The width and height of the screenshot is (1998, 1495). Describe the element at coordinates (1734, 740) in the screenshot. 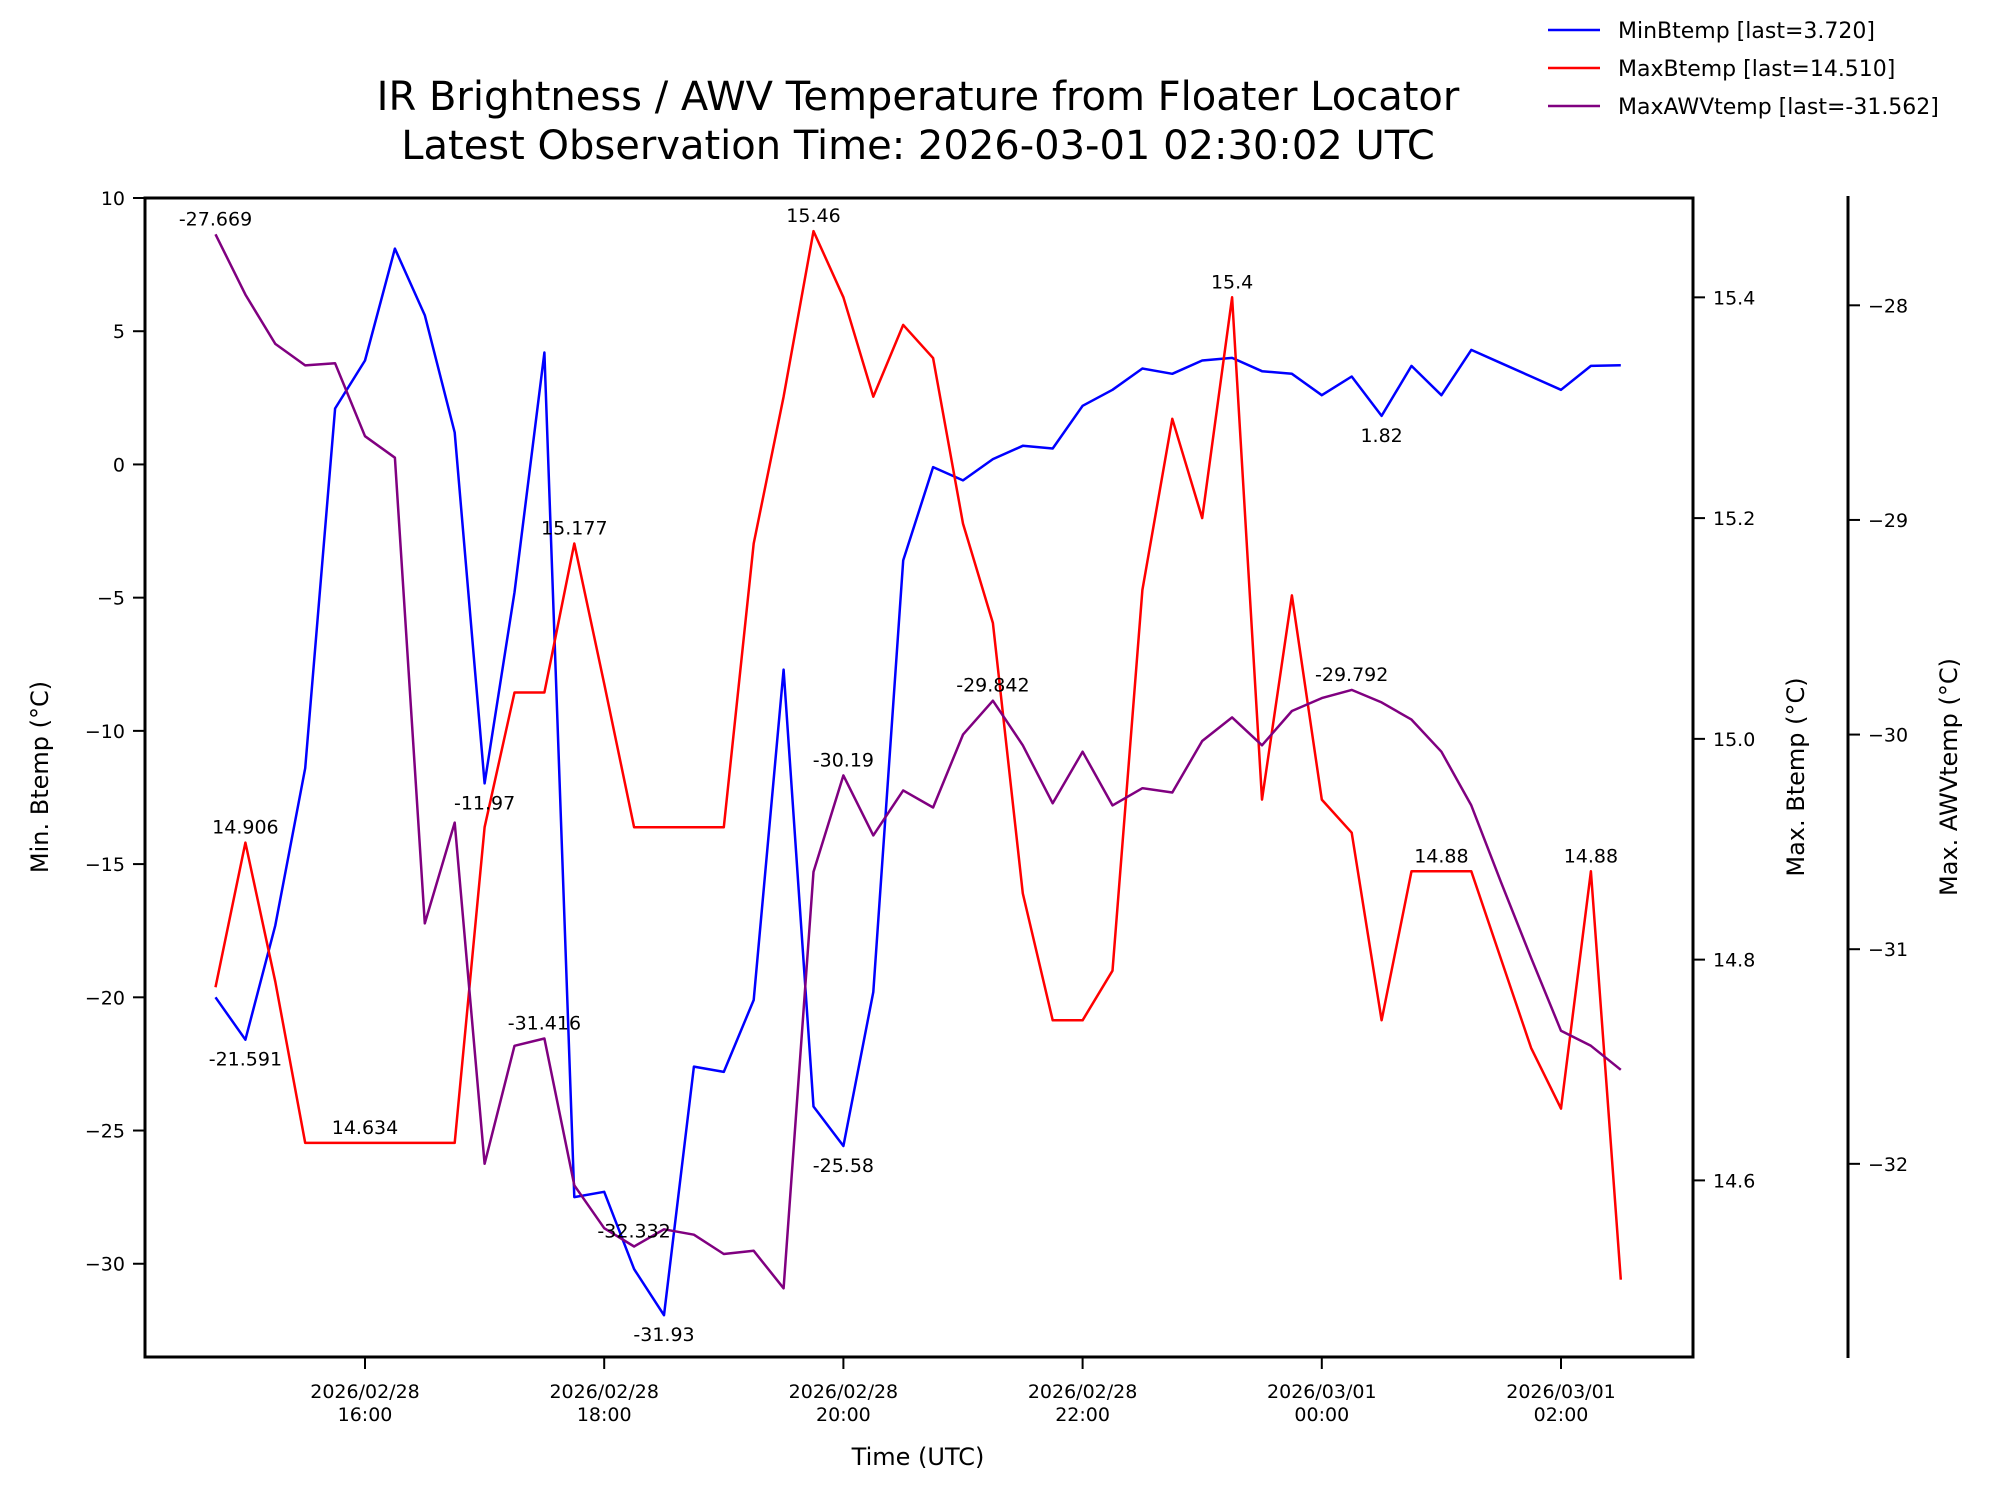

I see `right-y-tick-label: 15.0` at that location.